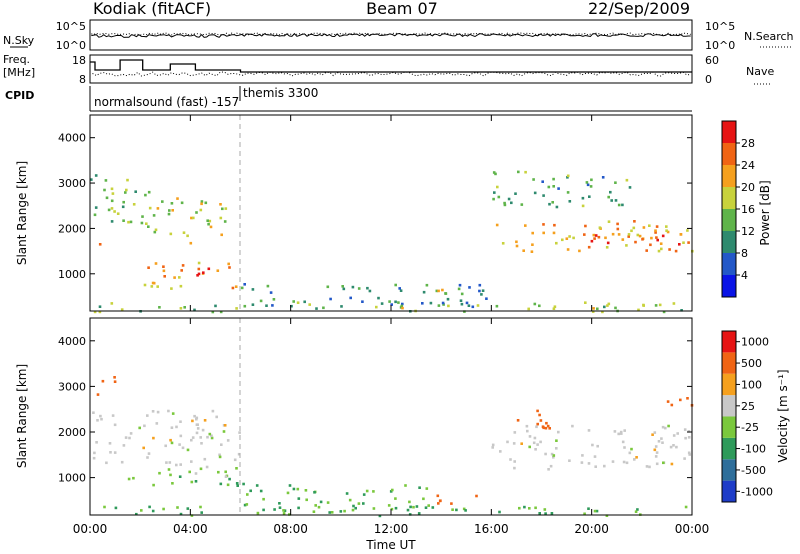 This screenshot has height=554, width=800. What do you see at coordinates (753, 470) in the screenshot?
I see `colorbar-tick-label: -500` at bounding box center [753, 470].